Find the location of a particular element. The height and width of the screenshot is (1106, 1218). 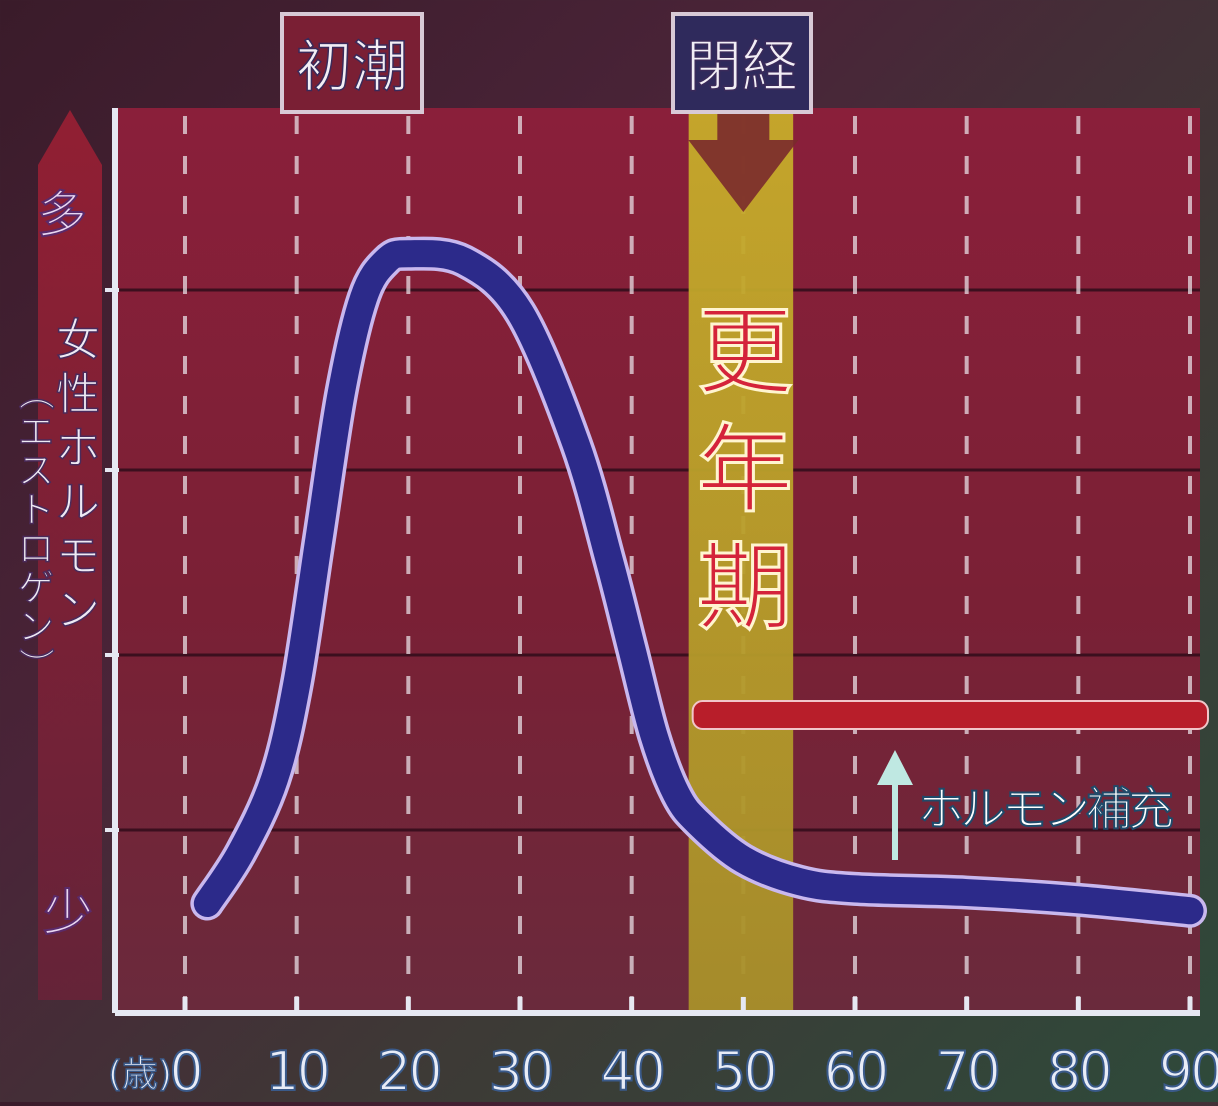

band-label-char: 期 is located at coordinates (745, 588).